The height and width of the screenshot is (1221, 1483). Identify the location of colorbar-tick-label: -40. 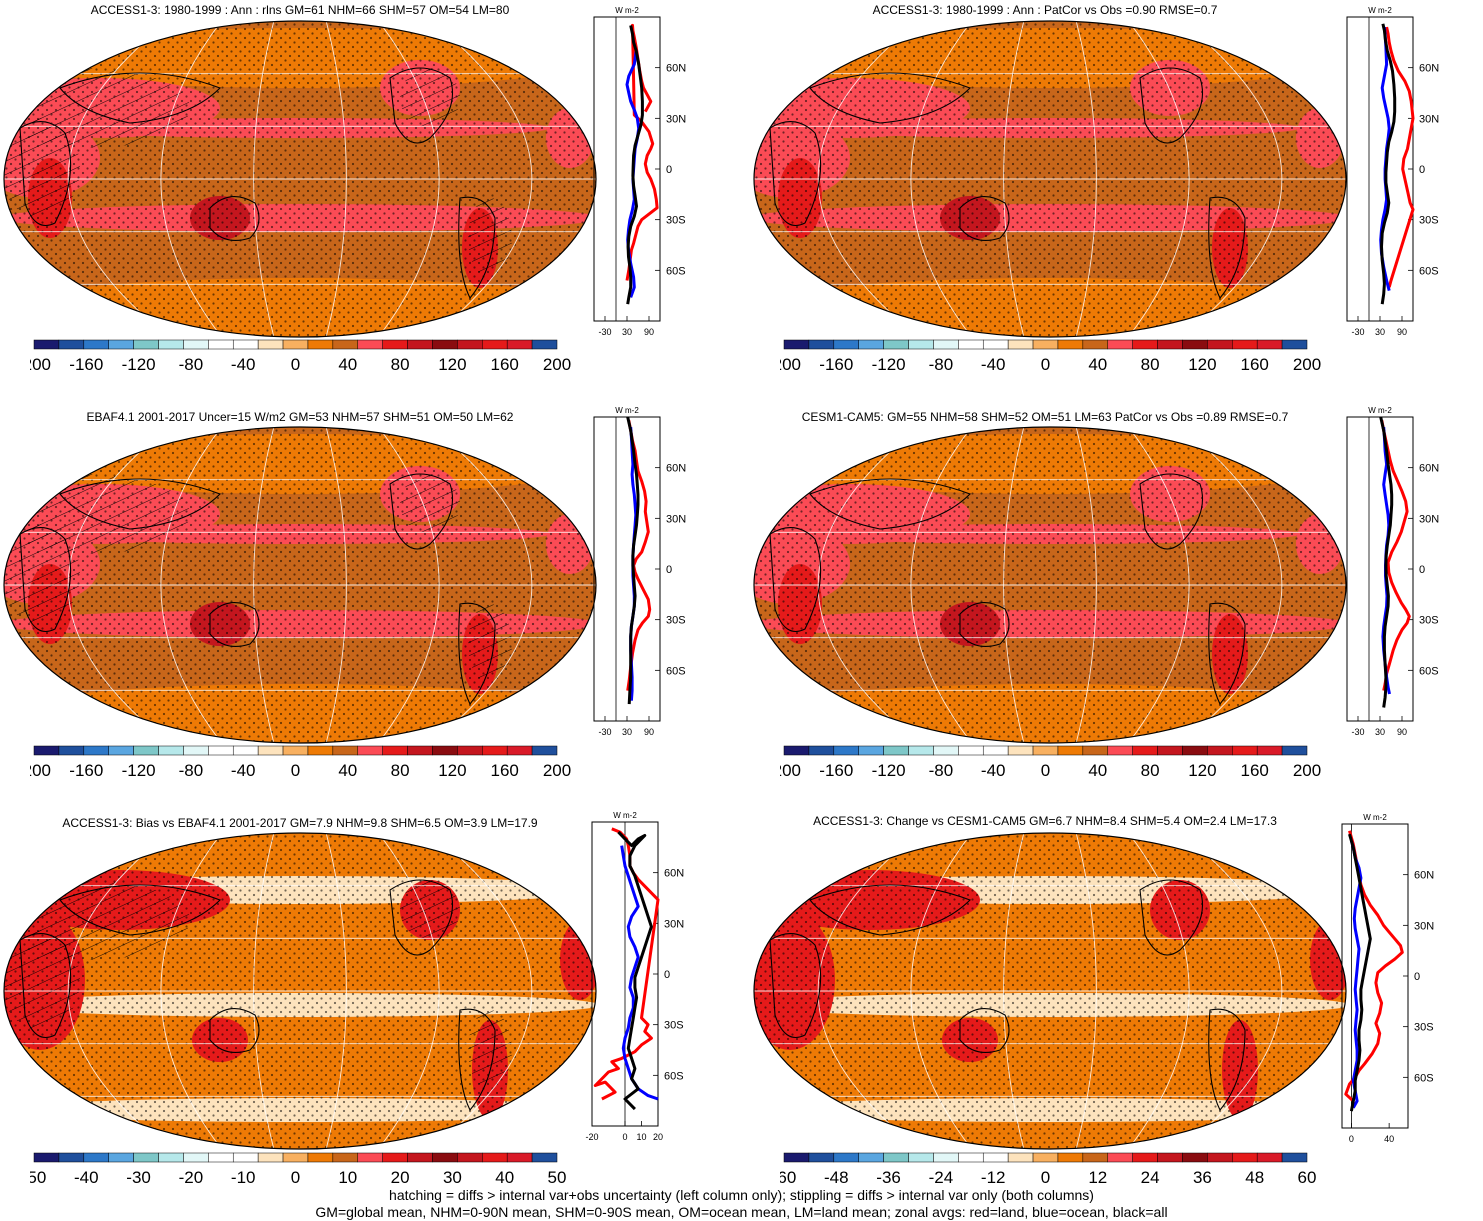
(86, 1177).